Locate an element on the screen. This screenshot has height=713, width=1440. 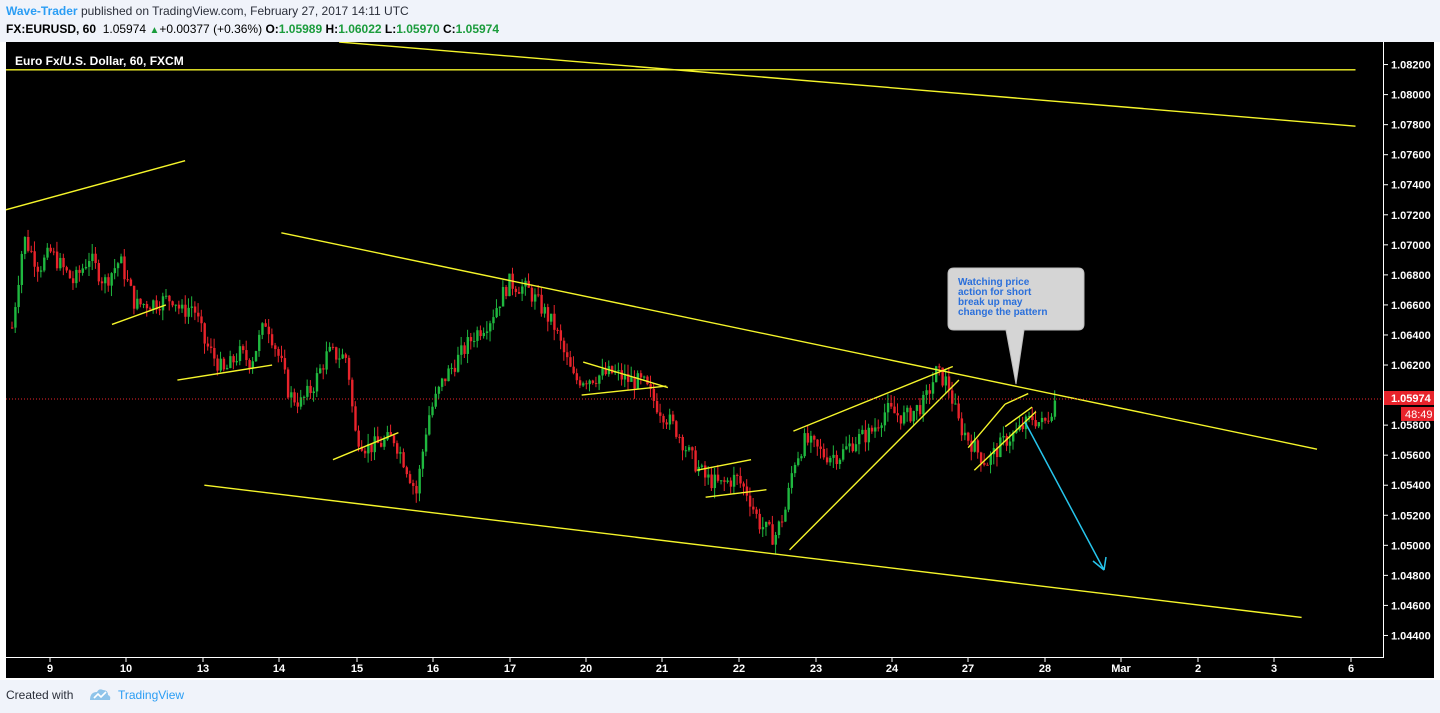
tradingview-logo-icon is located at coordinates (100, 695).